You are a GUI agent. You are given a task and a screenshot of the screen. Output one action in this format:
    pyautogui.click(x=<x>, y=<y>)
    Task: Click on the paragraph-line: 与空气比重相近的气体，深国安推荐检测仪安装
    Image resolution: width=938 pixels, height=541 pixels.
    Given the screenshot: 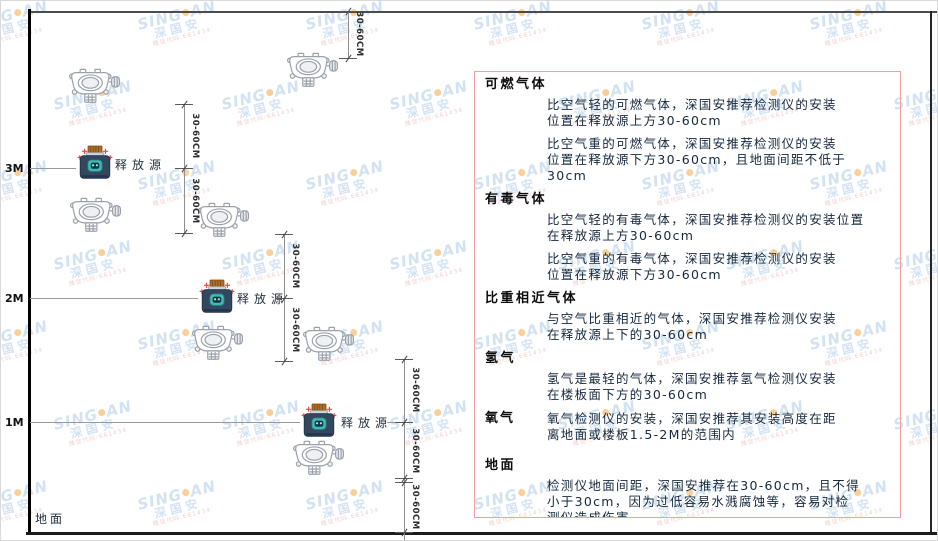 What is the action you would take?
    pyautogui.click(x=692, y=318)
    